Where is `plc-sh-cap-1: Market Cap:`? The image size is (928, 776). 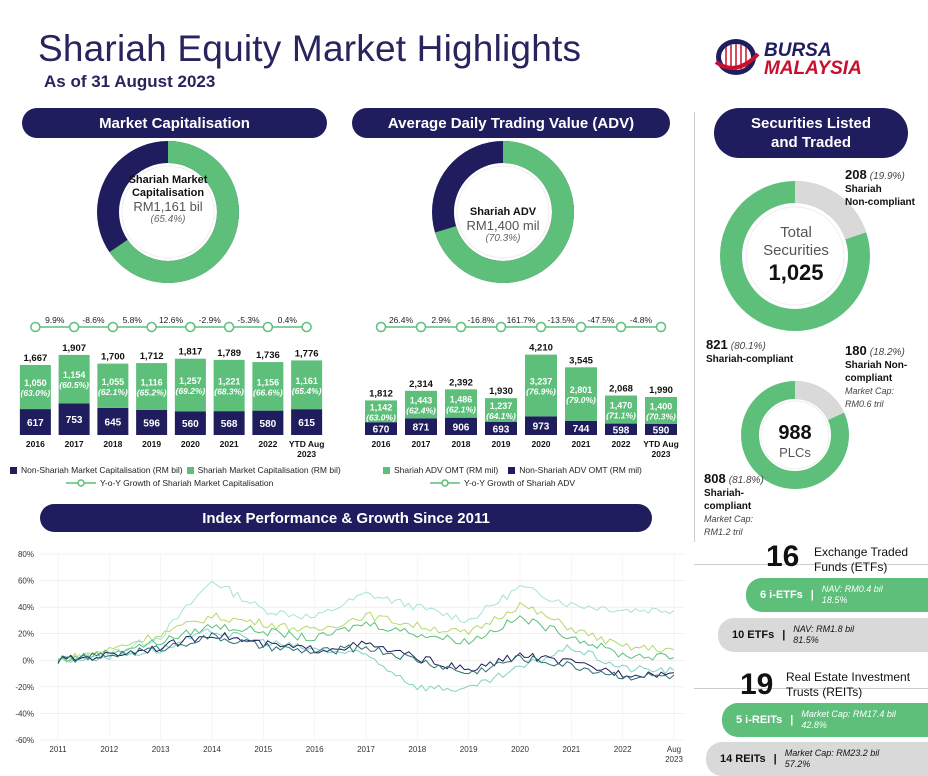
plc-sh-cap-1: Market Cap: is located at coordinates (729, 519).